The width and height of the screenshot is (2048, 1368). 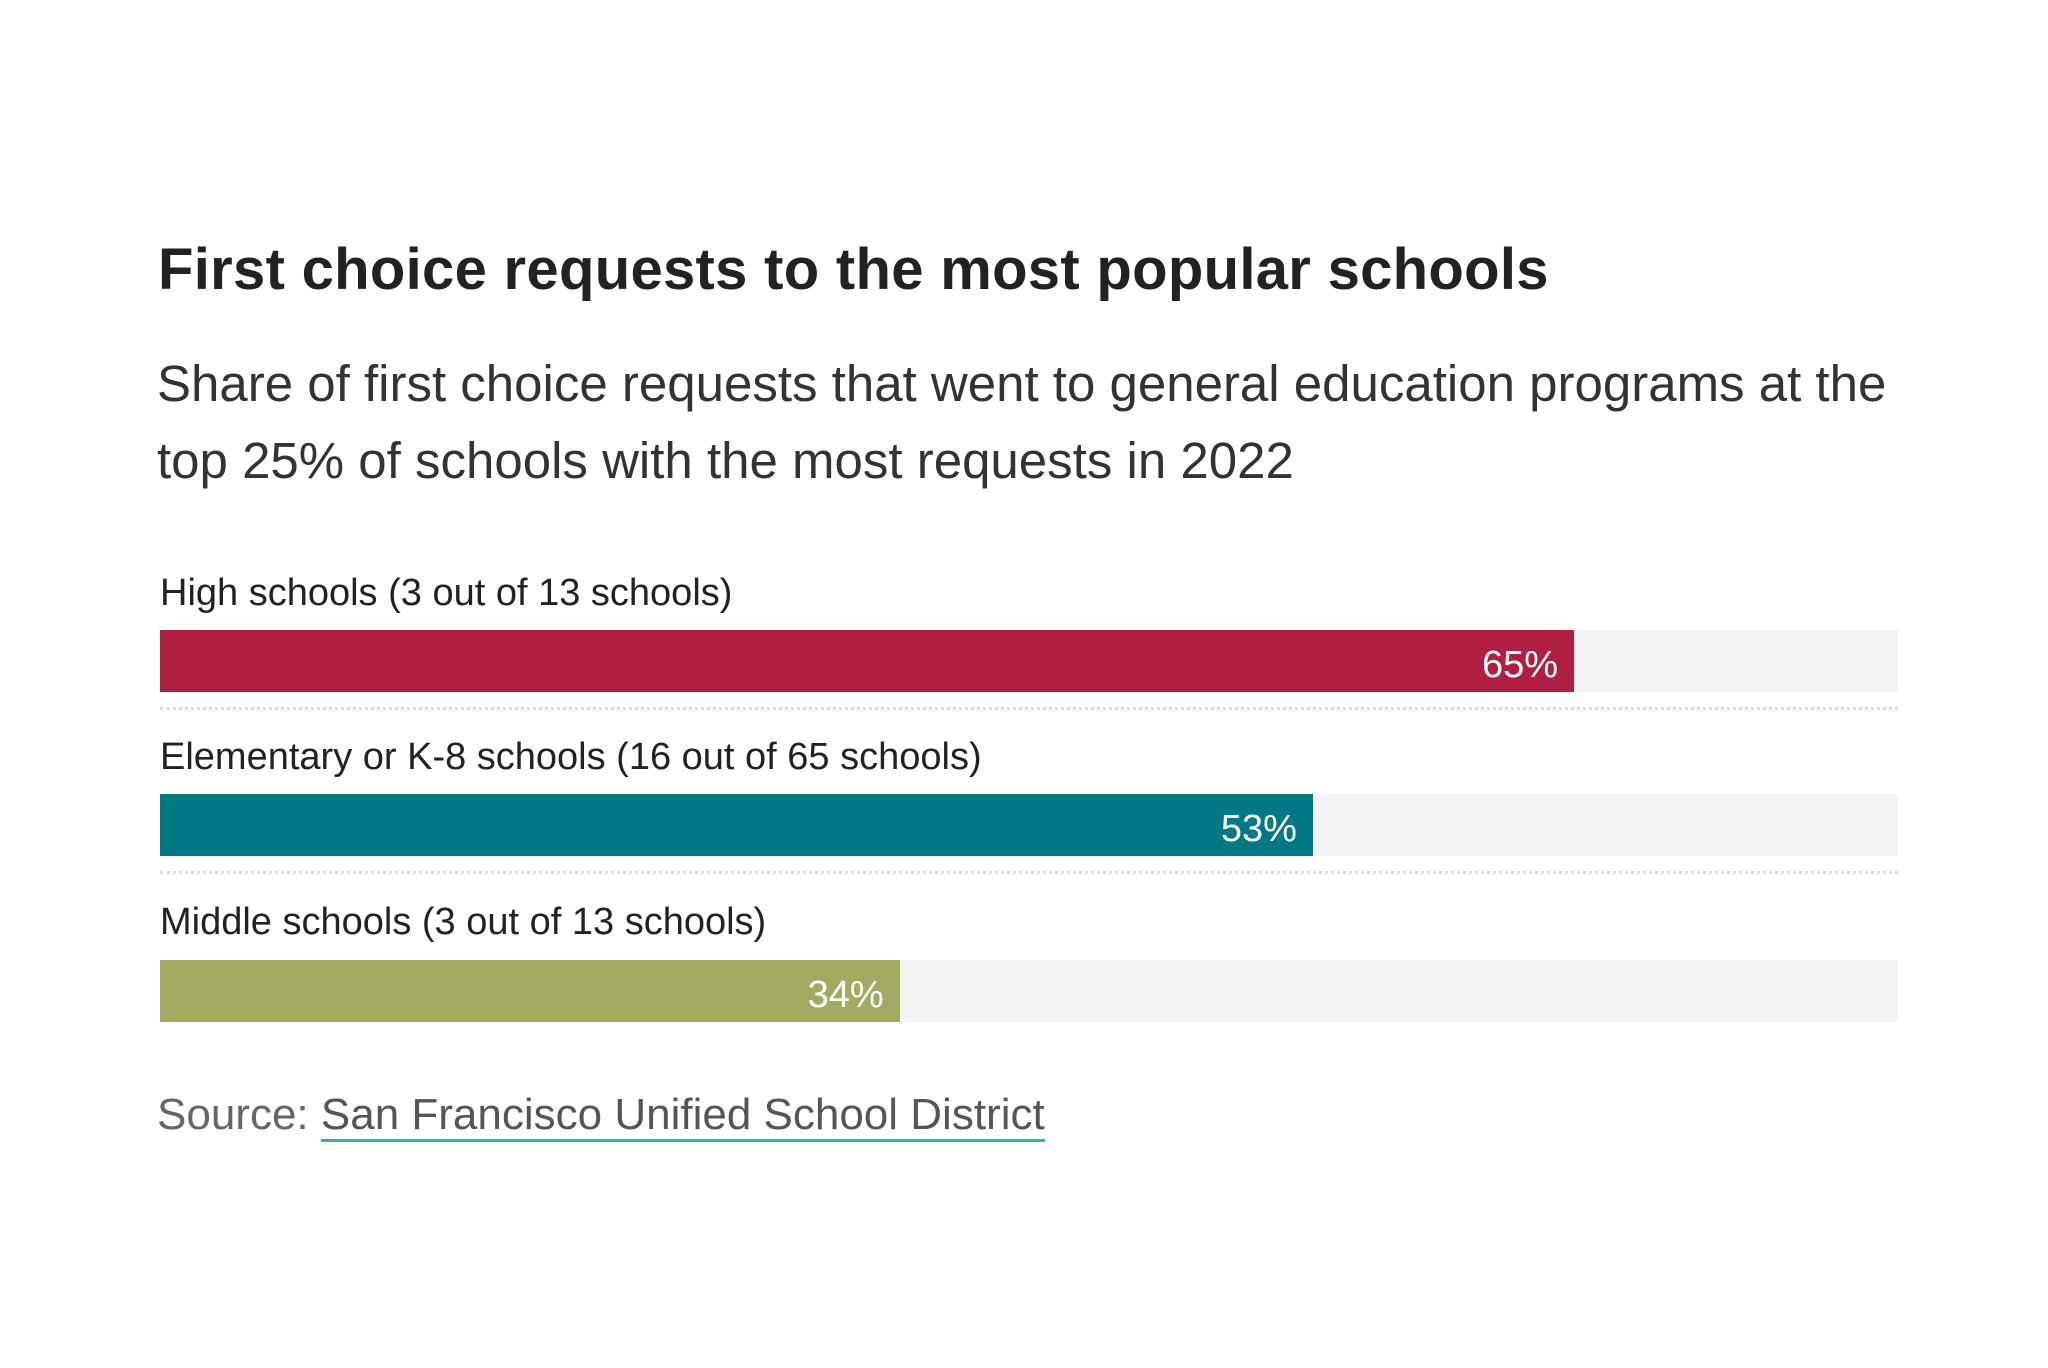 I want to click on bar-row: Middle schools (3 out of 13 schools) 34%, so click(x=1029, y=959).